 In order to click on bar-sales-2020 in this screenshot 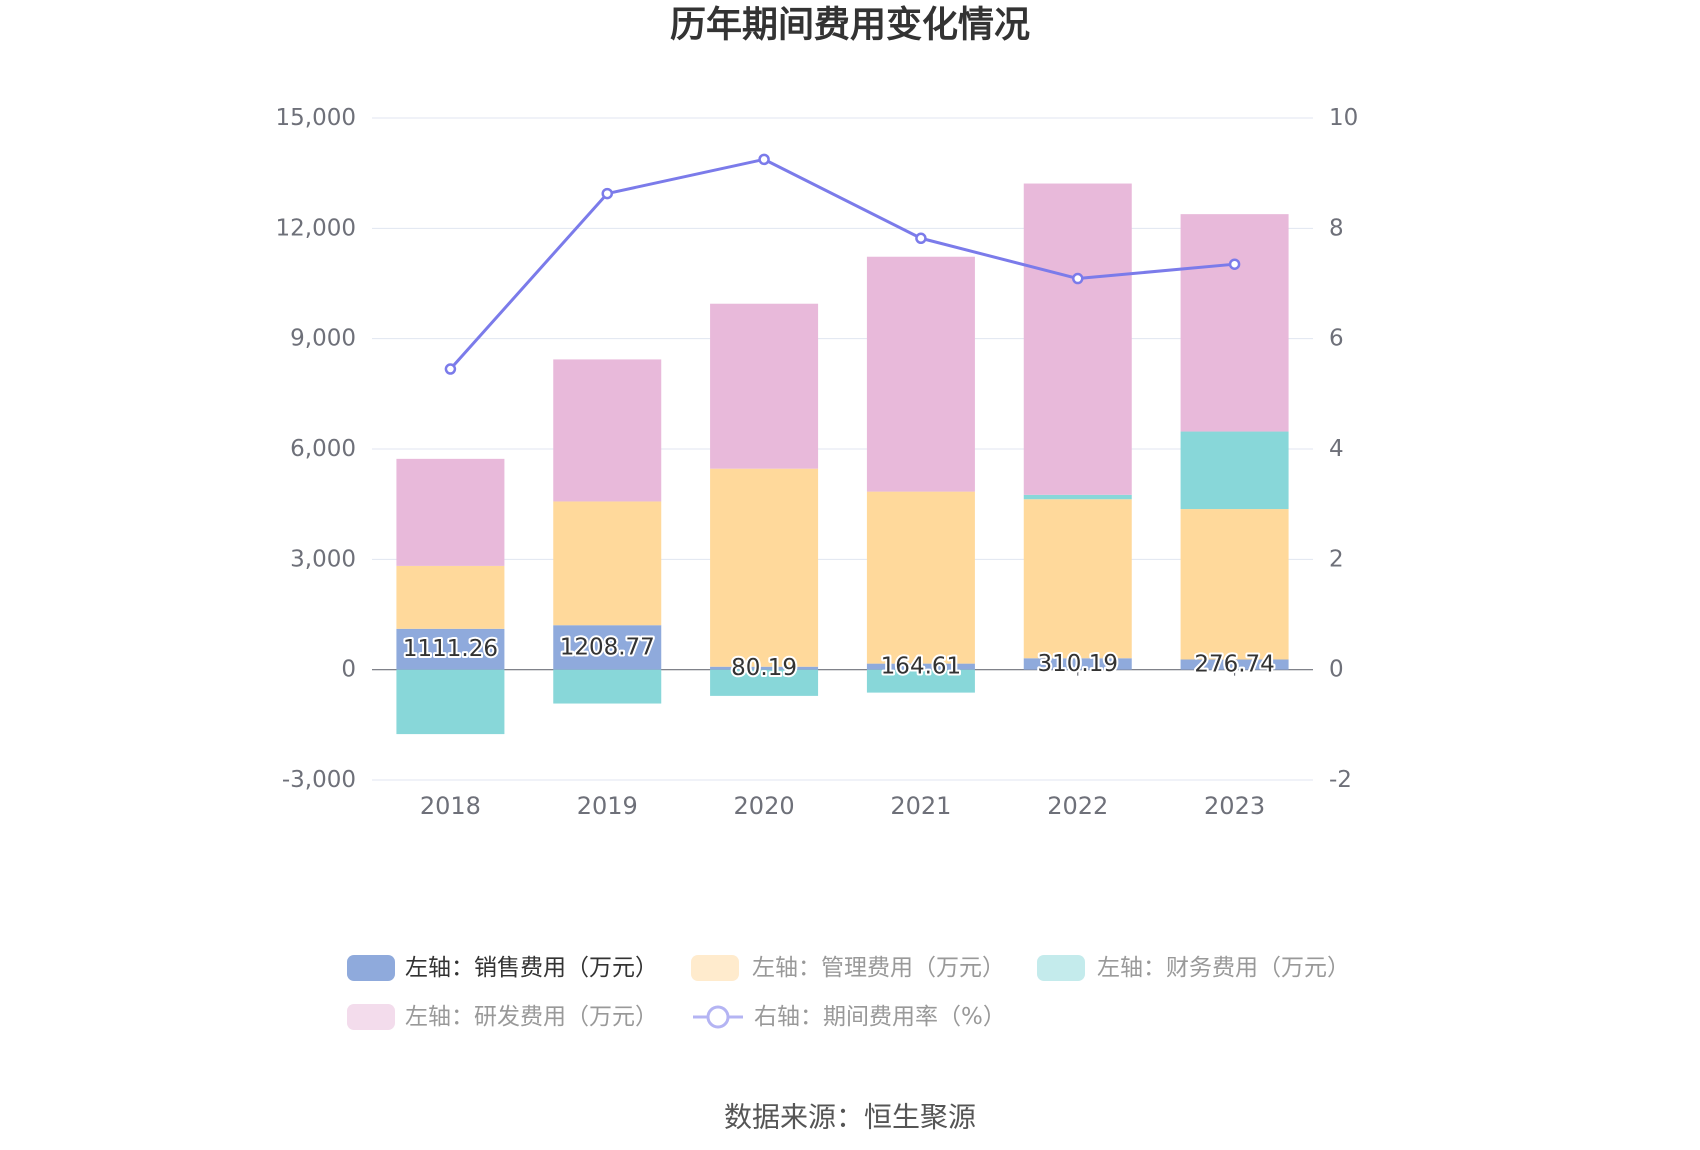, I will do `click(764, 668)`.